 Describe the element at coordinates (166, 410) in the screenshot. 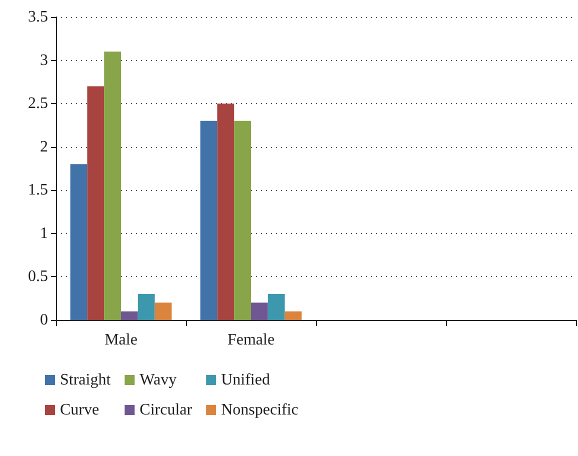

I see `legend-label: Circular` at that location.